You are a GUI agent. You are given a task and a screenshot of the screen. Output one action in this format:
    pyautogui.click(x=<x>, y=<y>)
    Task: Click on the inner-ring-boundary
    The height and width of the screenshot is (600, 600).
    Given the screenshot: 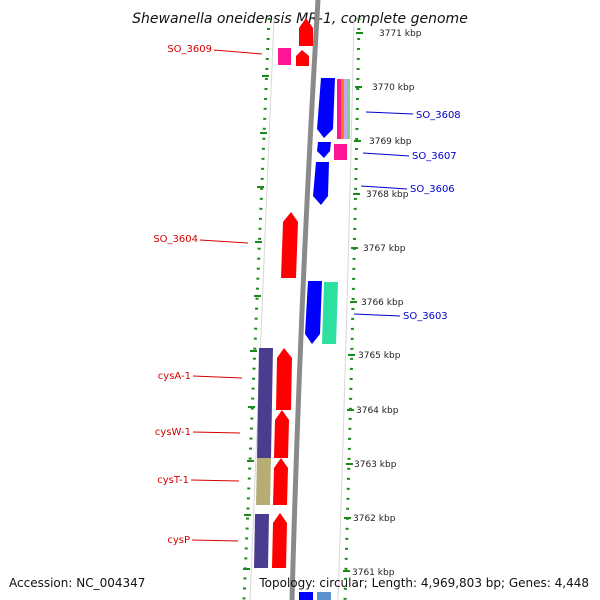 What is the action you would take?
    pyautogui.click(x=262, y=308)
    